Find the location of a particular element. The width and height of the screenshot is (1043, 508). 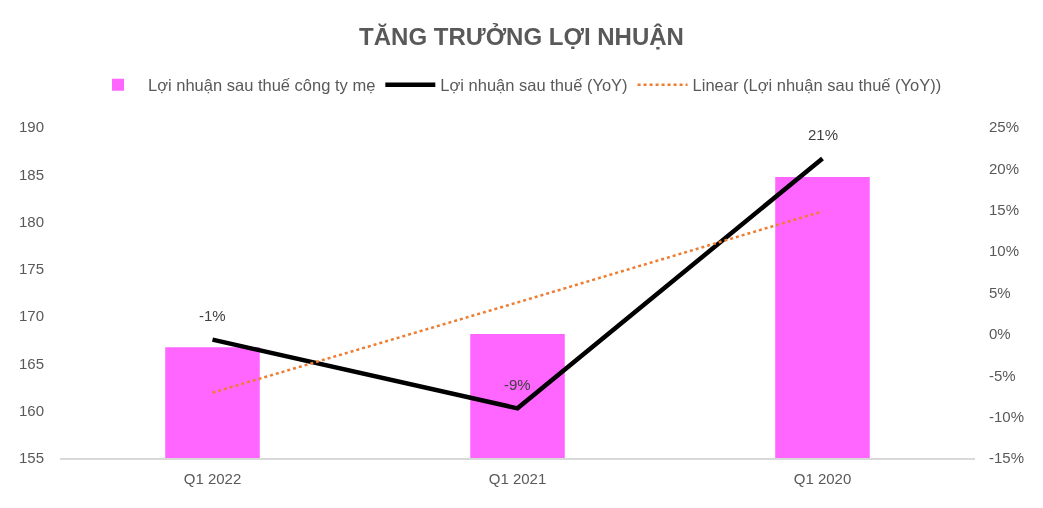

y-tick-label: 160 is located at coordinates (31, 410).